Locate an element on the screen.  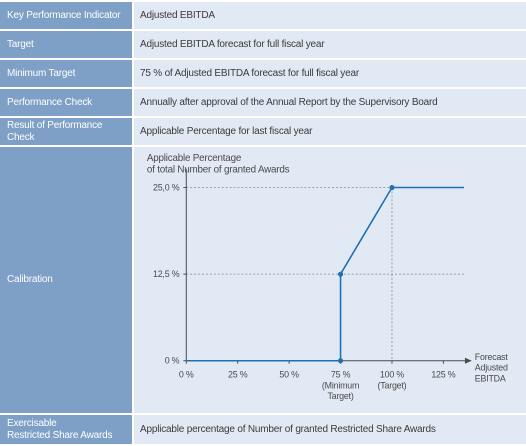
x-tick-note: Target) is located at coordinates (340, 396).